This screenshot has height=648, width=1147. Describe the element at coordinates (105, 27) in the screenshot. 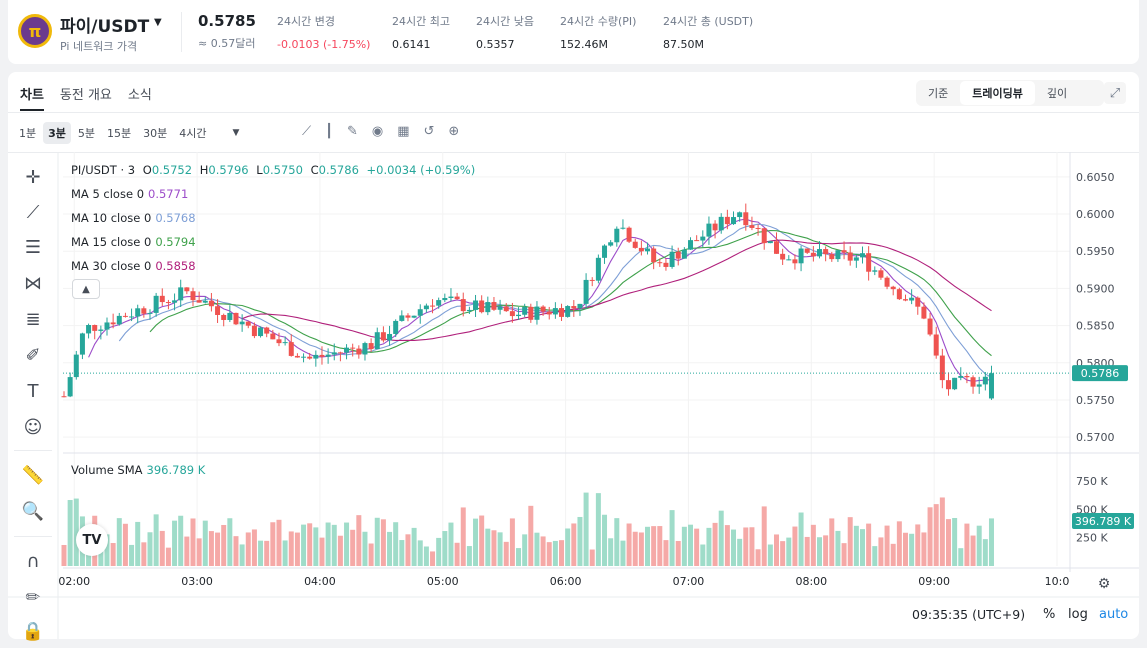

I see `pair-title: 파이/USDT` at that location.